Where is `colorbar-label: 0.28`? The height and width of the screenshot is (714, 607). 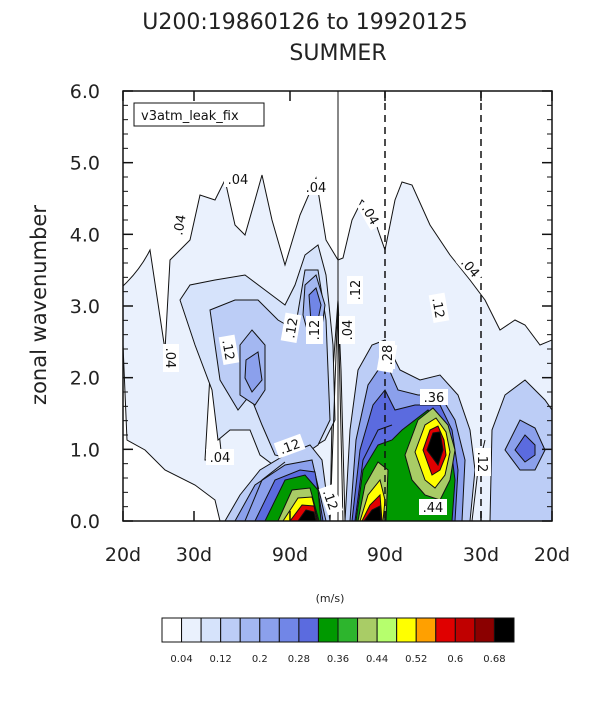
colorbar-label: 0.28 is located at coordinates (299, 659).